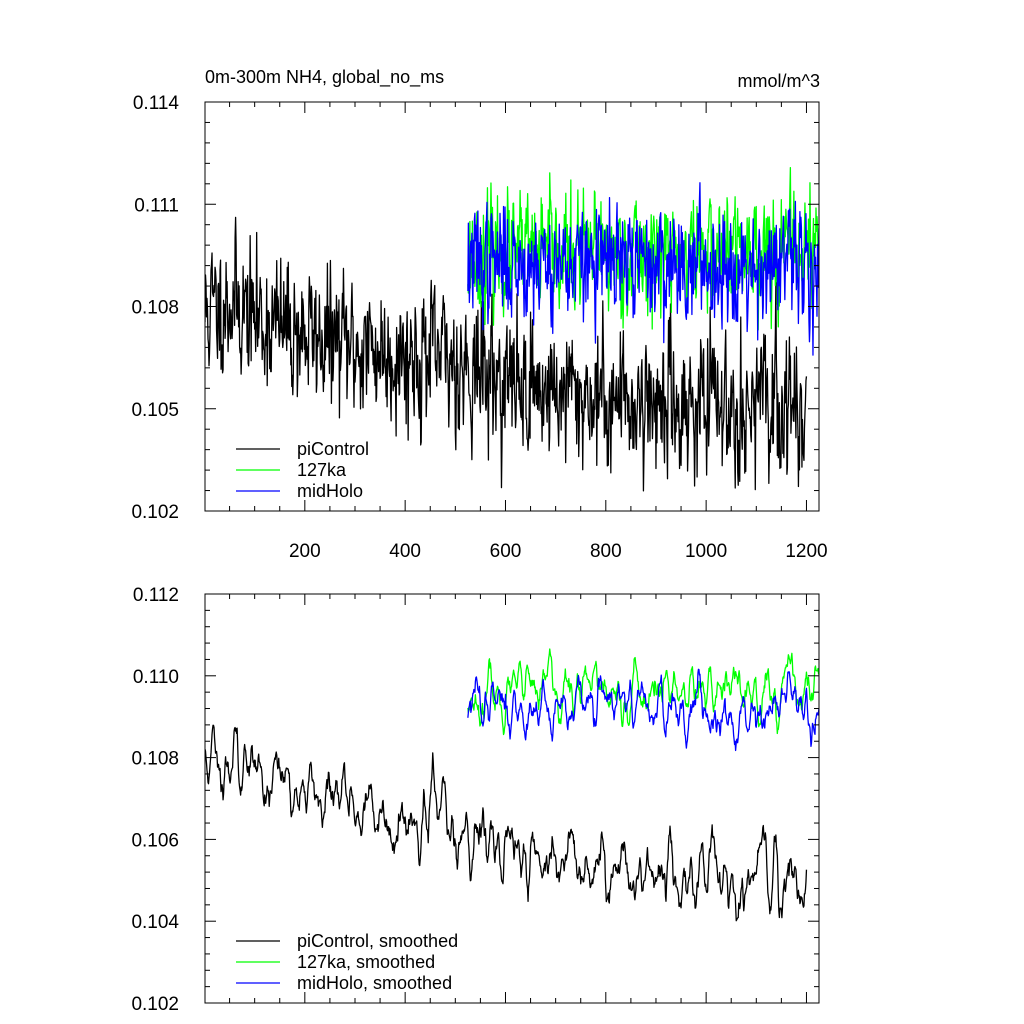 Image resolution: width=1024 pixels, height=1024 pixels. I want to click on x-tick-label: 1200, so click(806, 551).